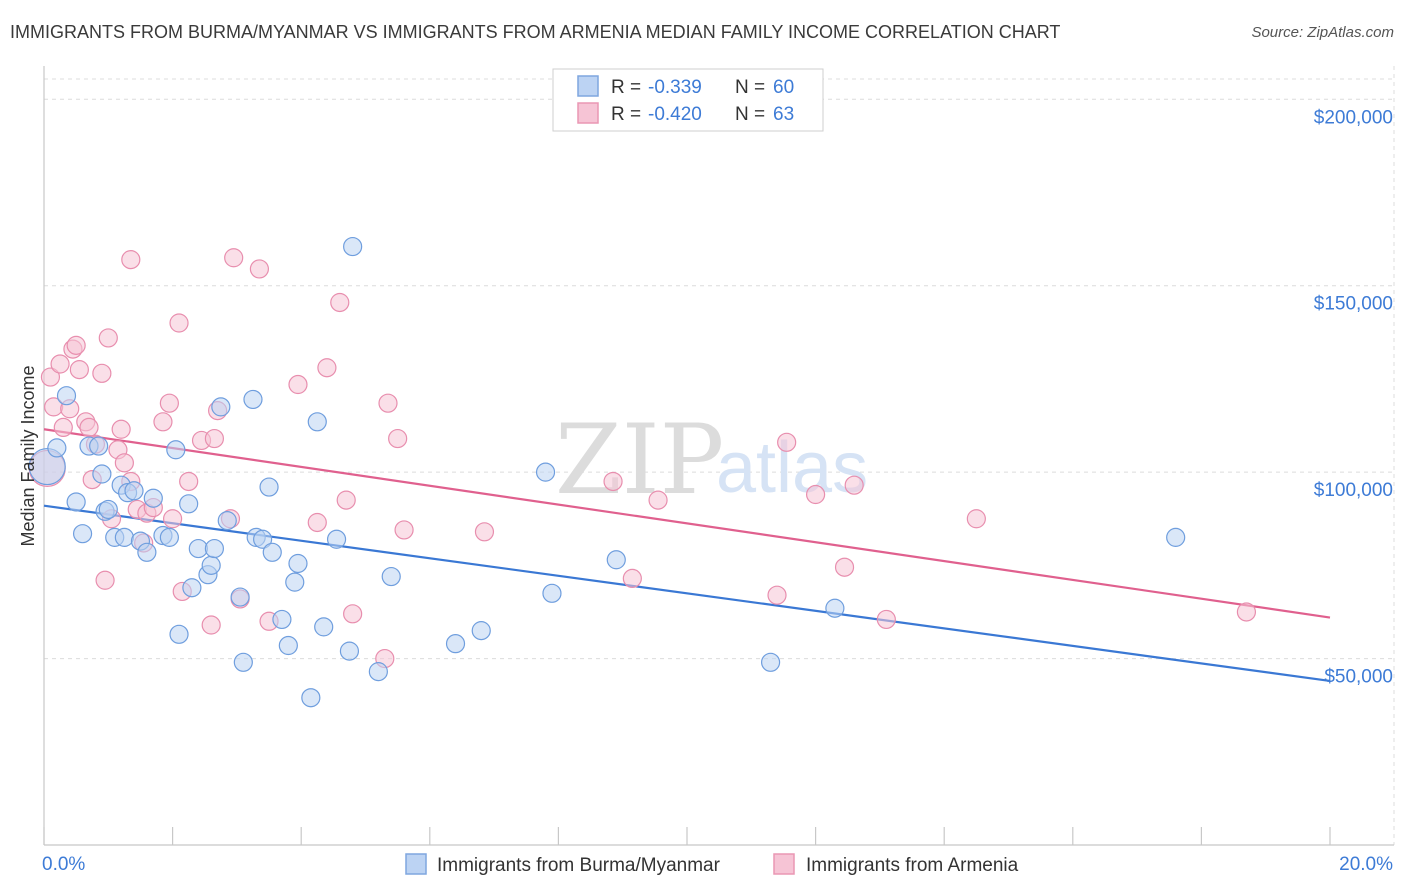 The image size is (1406, 892). I want to click on y-axis-title: Median Family Income, so click(28, 455).